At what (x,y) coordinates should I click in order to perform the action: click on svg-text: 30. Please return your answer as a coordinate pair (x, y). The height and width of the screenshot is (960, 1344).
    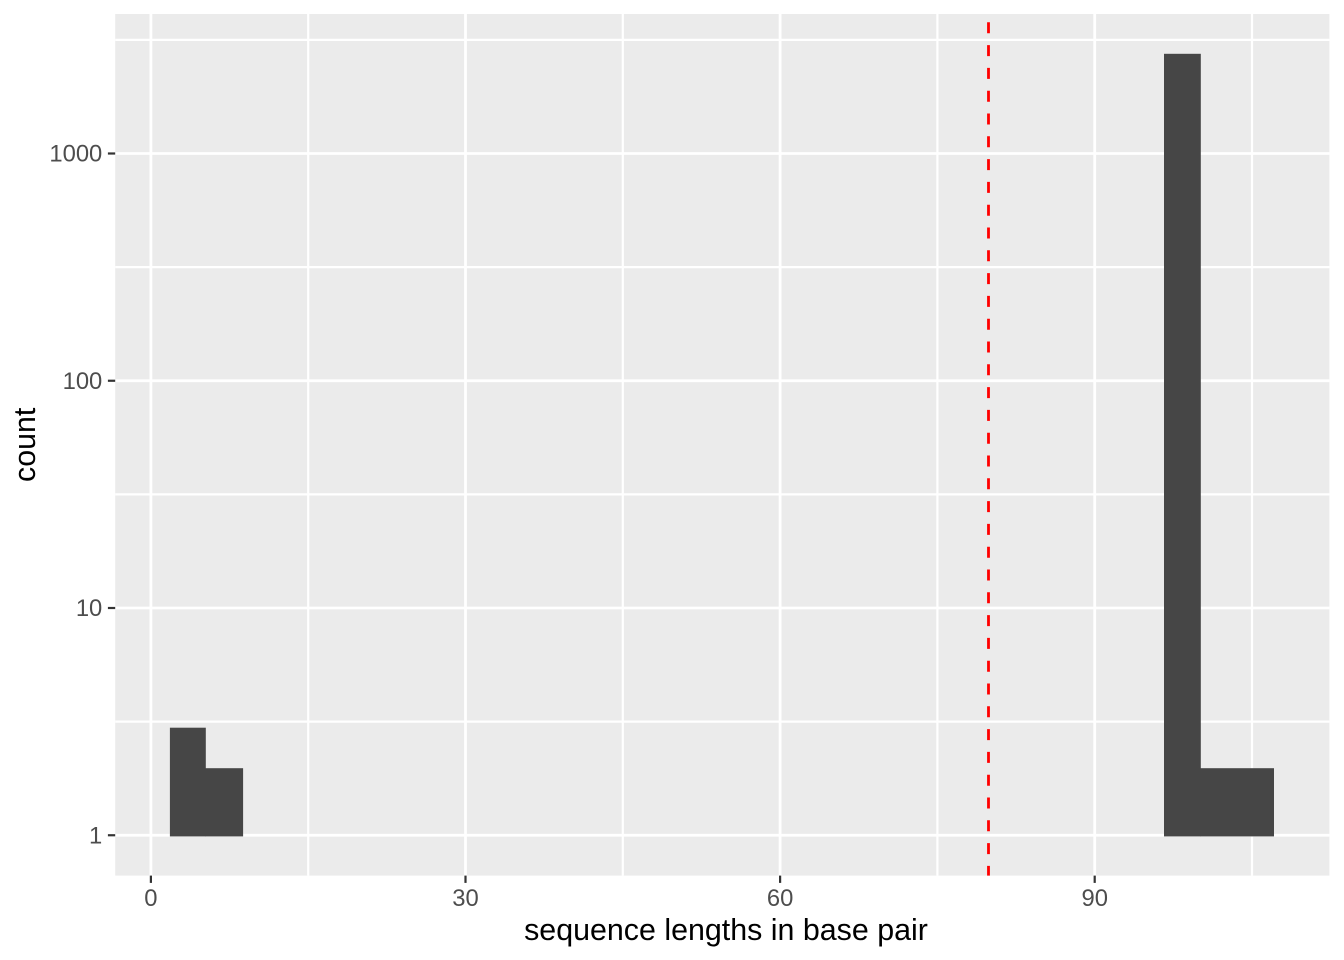
    Looking at the image, I should click on (465, 898).